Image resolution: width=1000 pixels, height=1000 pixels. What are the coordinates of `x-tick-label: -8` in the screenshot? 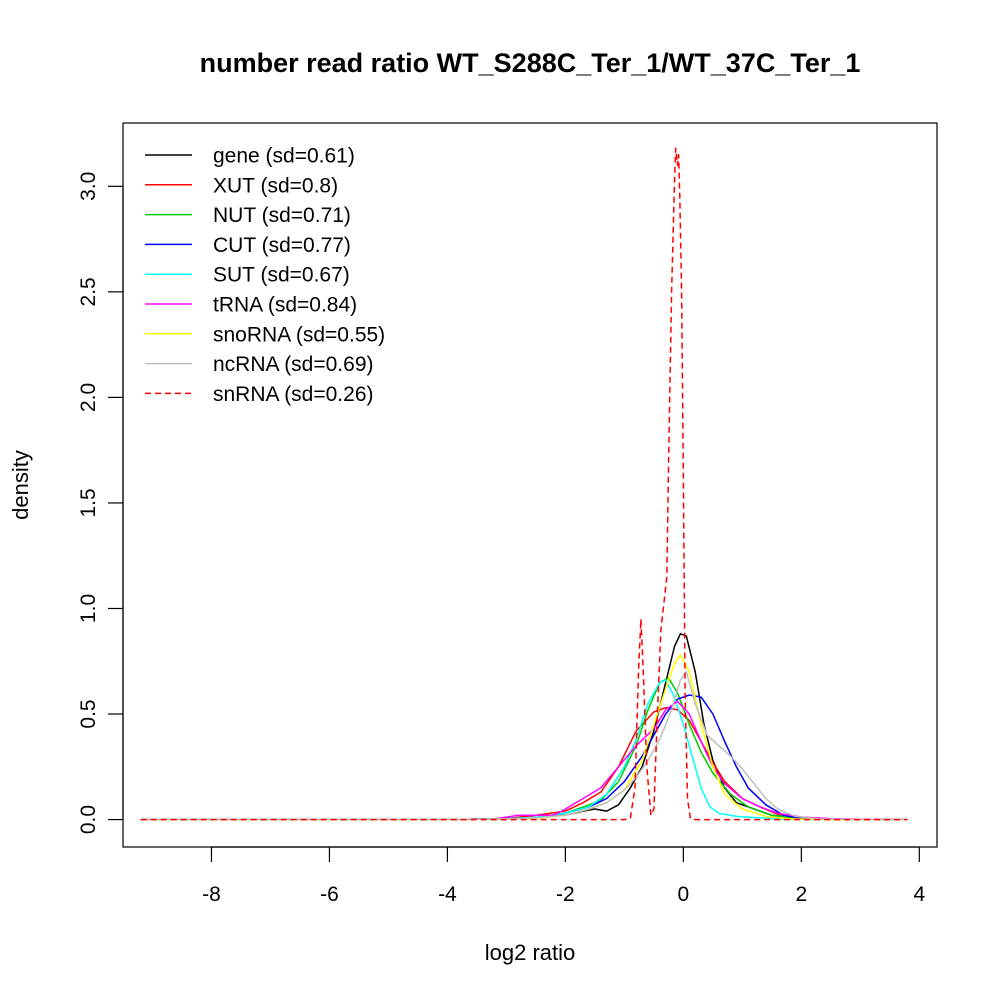 It's located at (211, 894).